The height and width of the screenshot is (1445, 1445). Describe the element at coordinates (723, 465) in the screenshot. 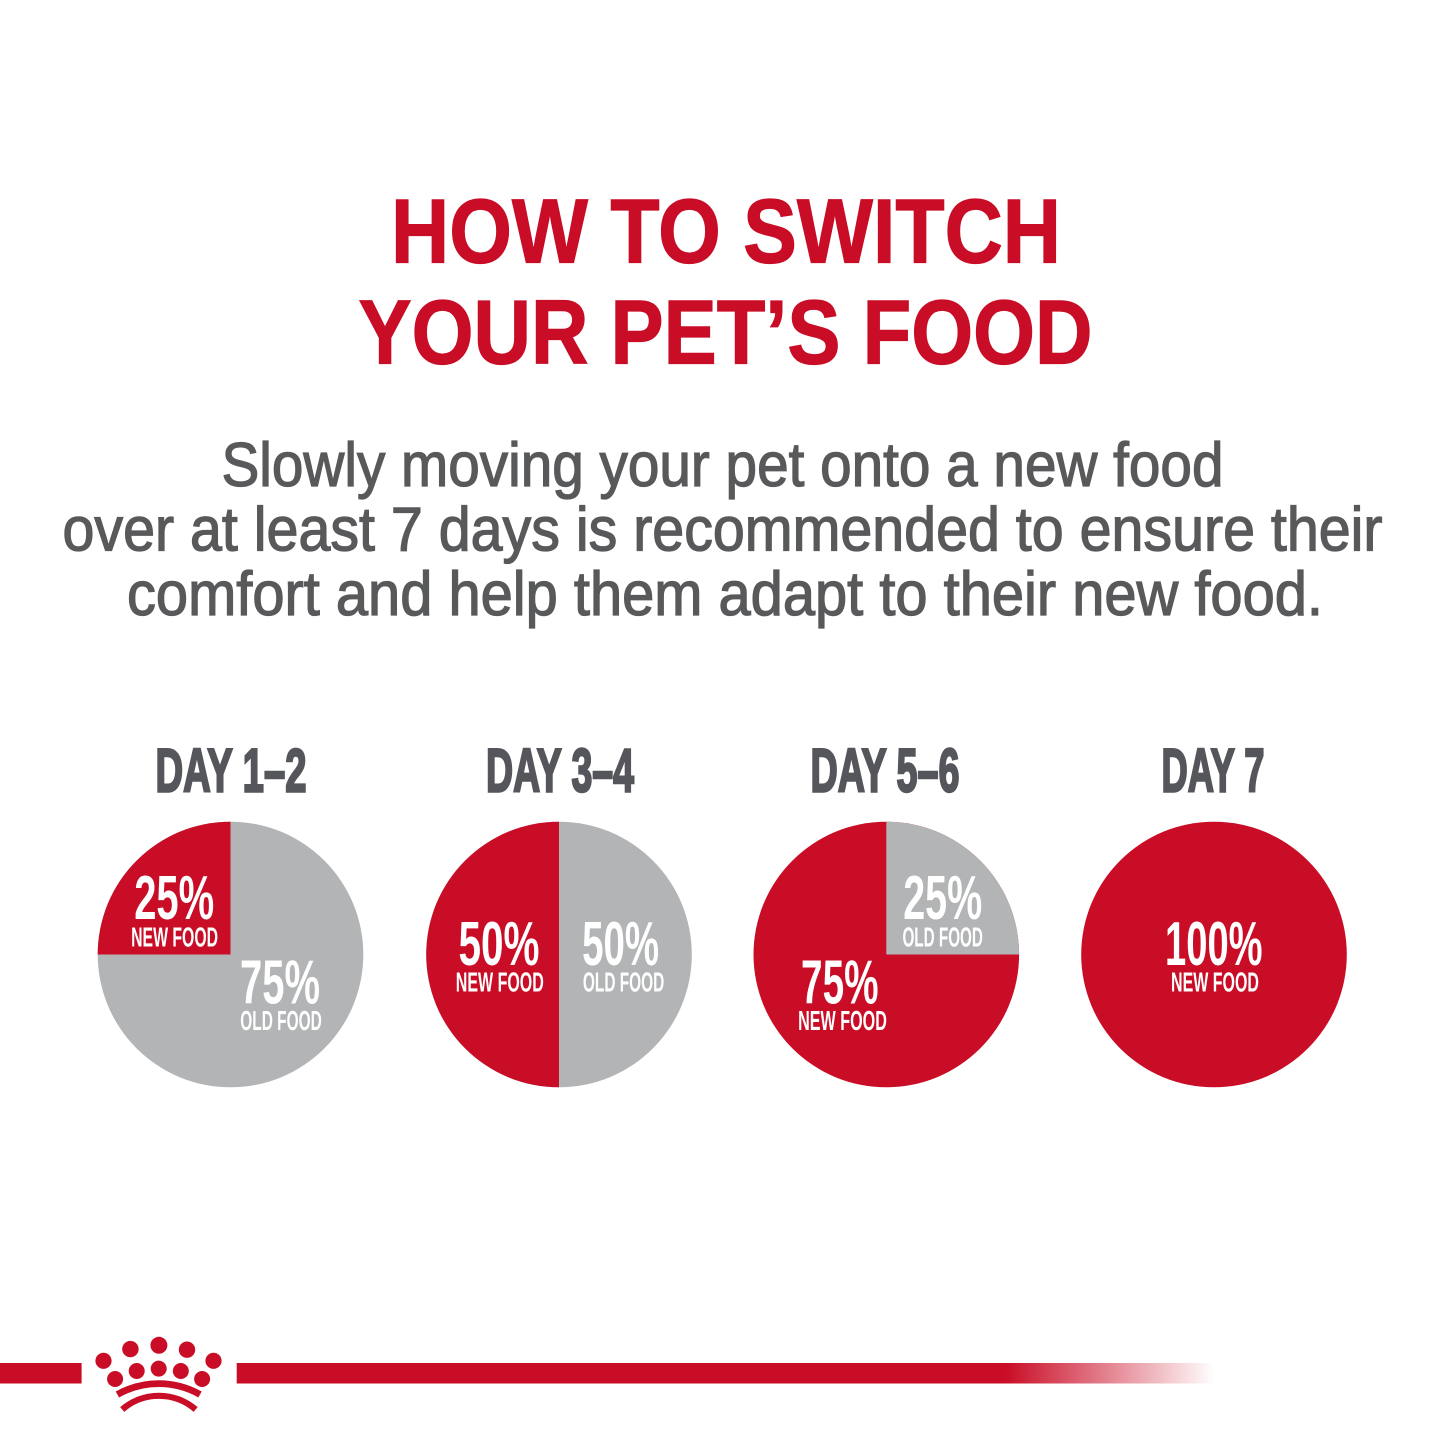

I see `svg-text:Slowly moving your pet onto a: Slowly moving your pet onto a new food` at that location.